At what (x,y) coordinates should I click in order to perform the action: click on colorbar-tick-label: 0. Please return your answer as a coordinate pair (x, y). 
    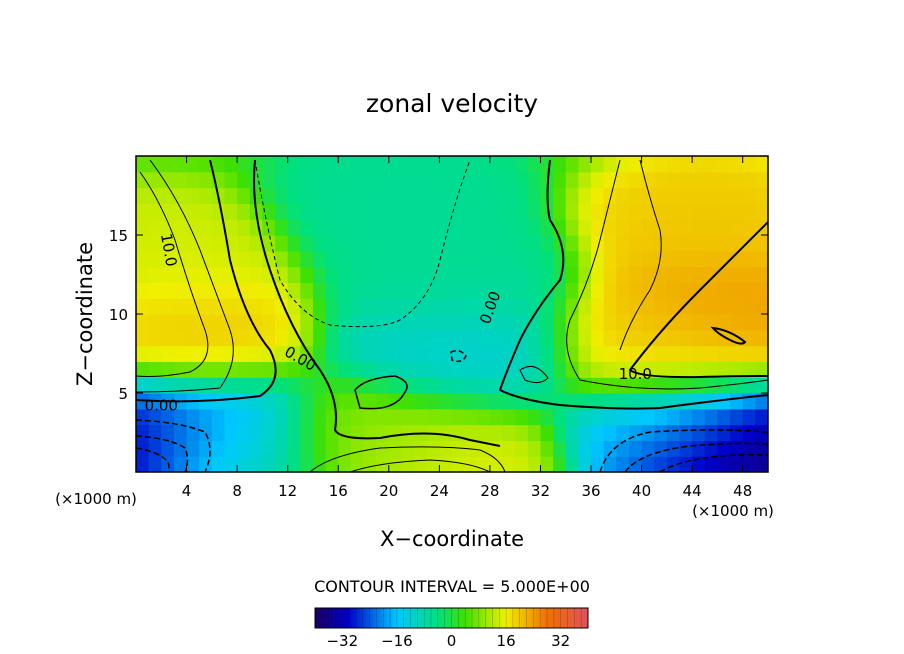
    Looking at the image, I should click on (452, 641).